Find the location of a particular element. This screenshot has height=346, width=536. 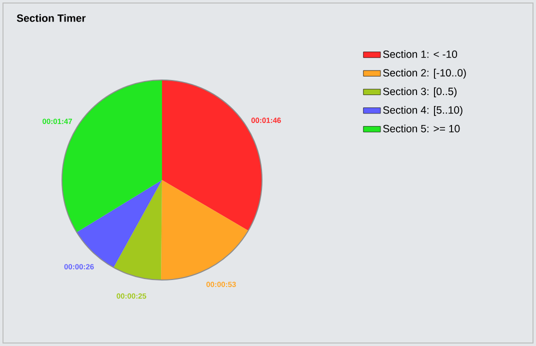

legend-label: Section 5: >= 10 is located at coordinates (421, 128).